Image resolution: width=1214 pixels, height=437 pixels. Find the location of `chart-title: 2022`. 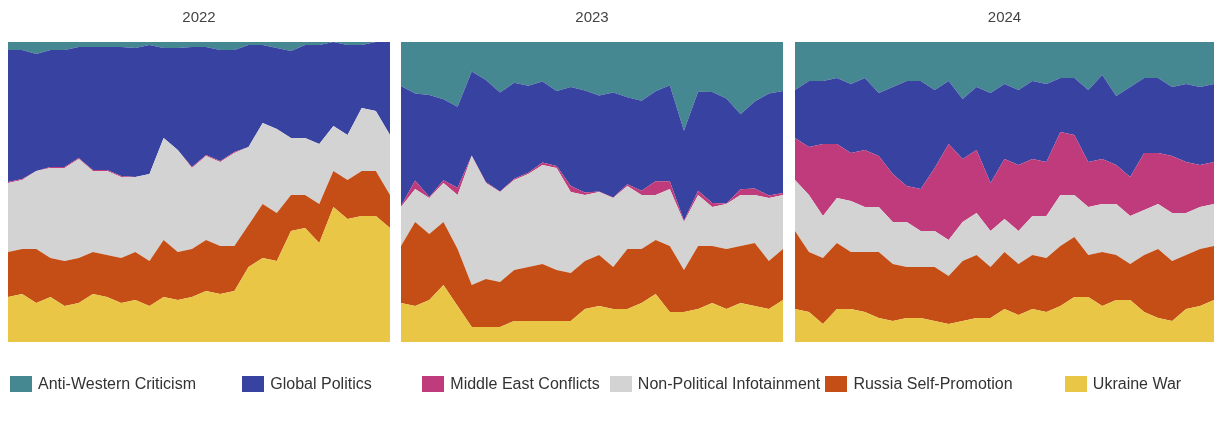

chart-title: 2022 is located at coordinates (199, 17).